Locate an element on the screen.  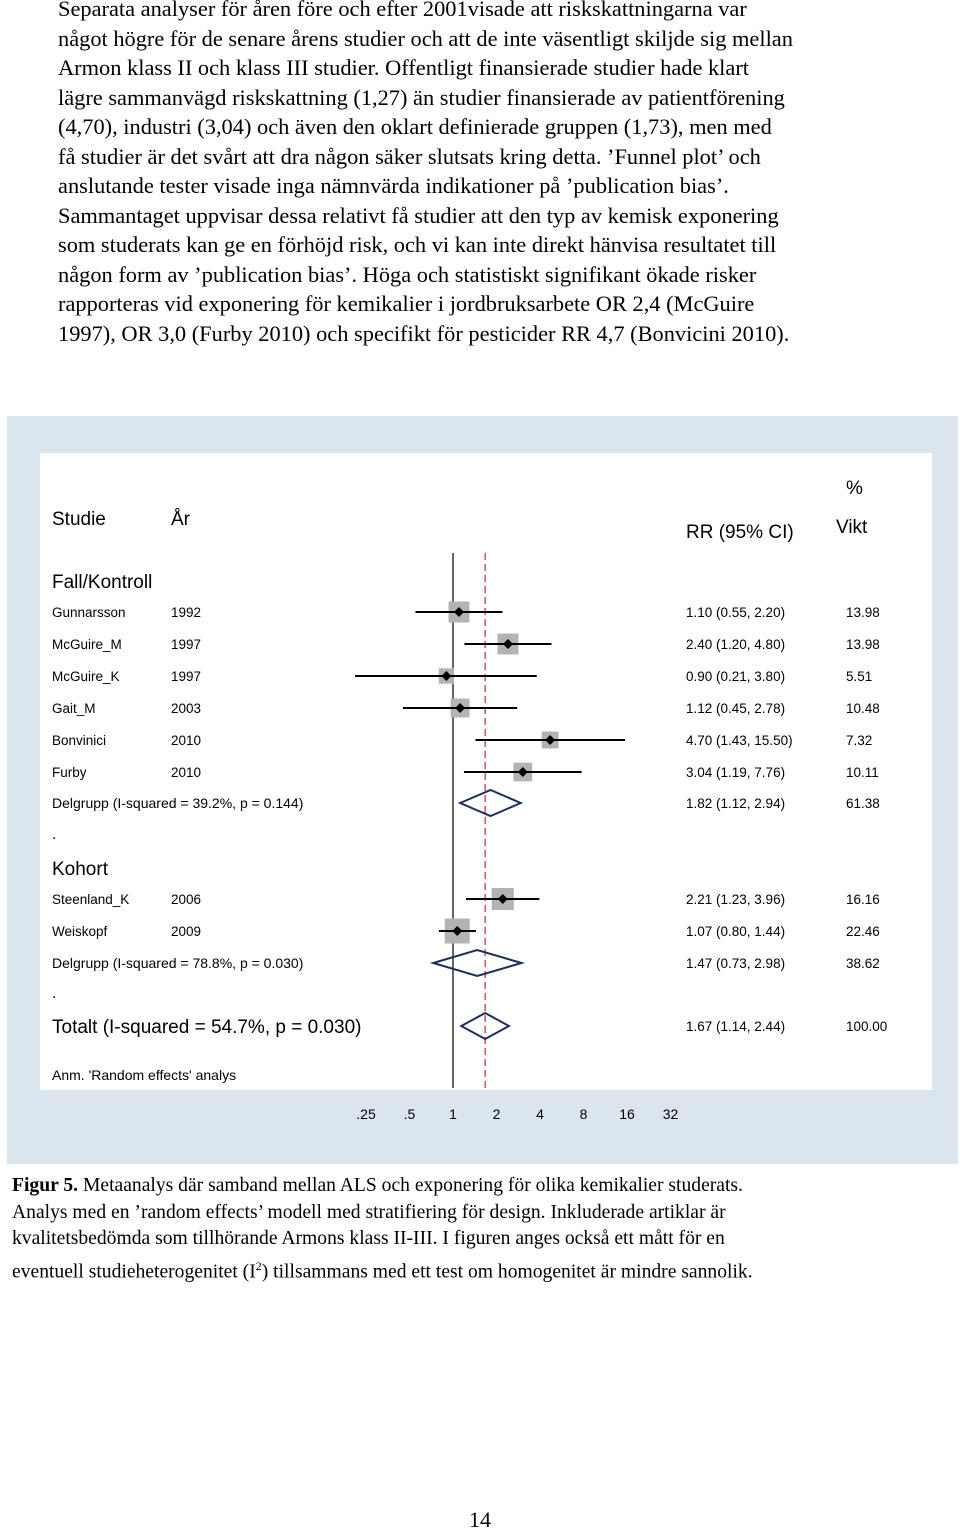
study-weight-label: 7.32 is located at coordinates (859, 740).